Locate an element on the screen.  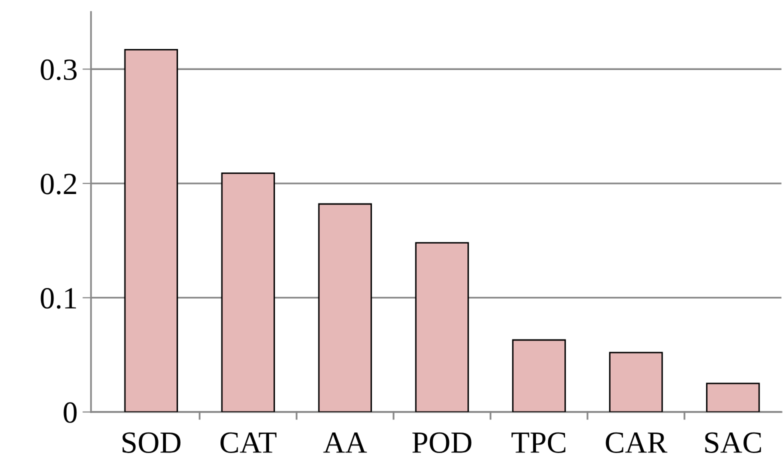
y-tick-label: 0.3 is located at coordinates (58, 69).